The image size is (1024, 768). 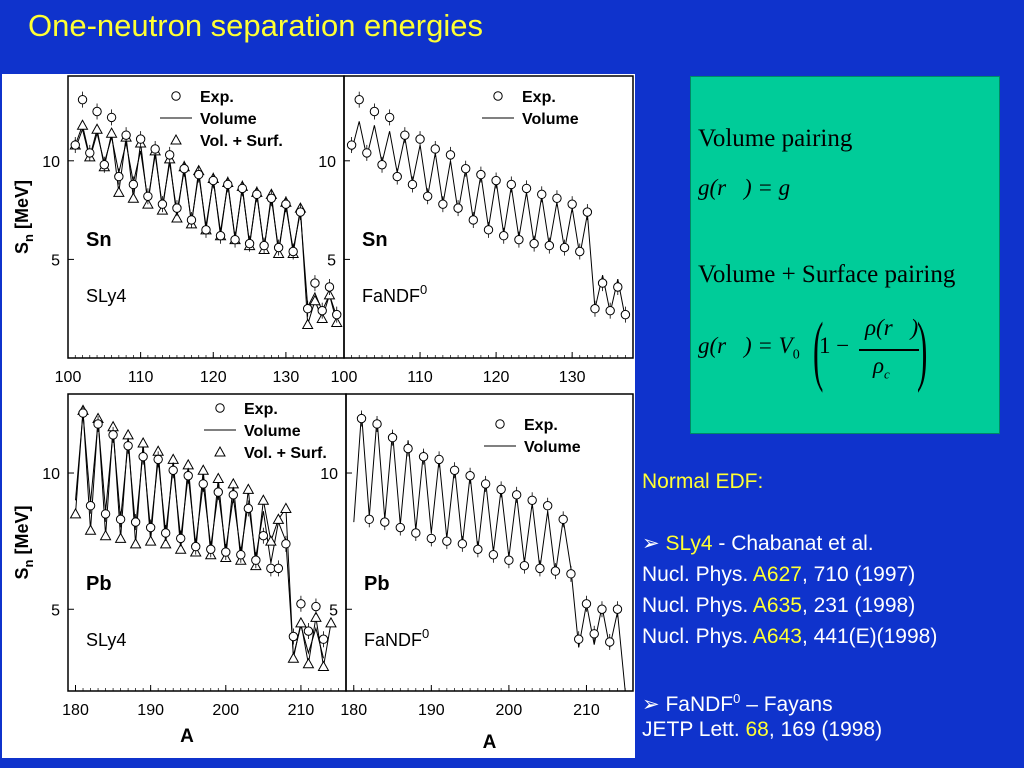 I want to click on ref-rest: , 231 (1998), so click(x=858, y=605).